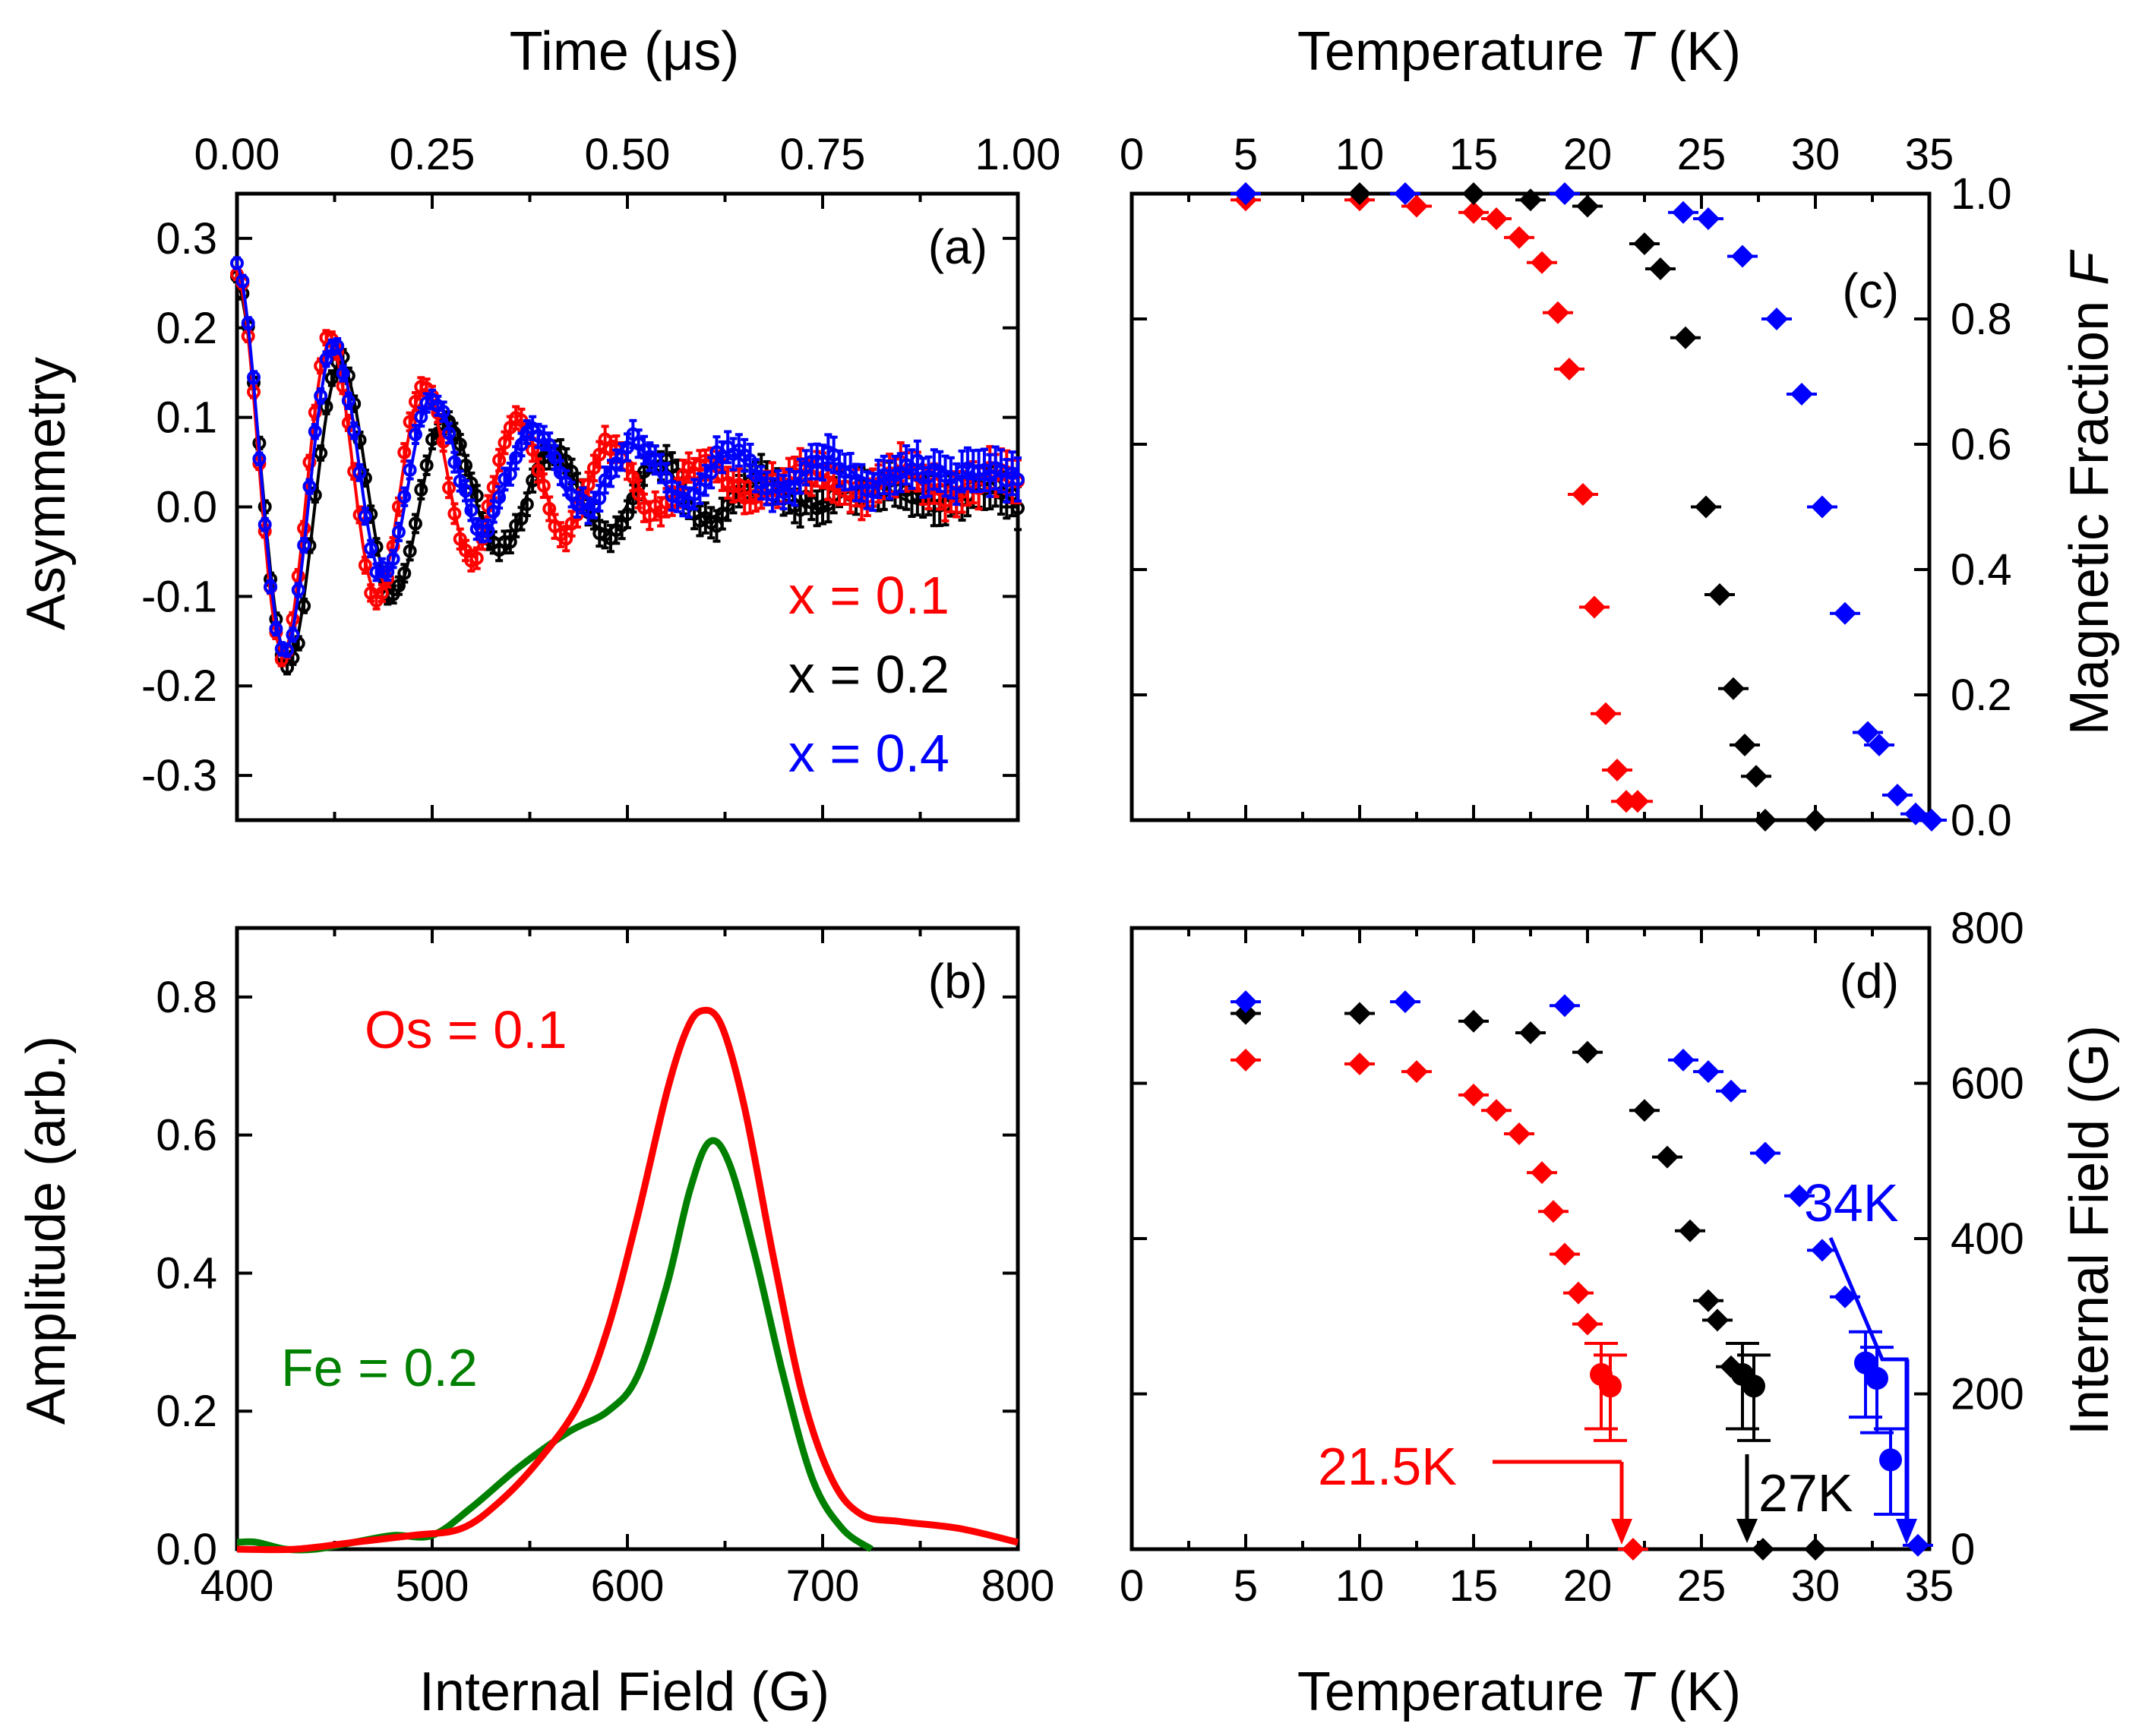 This screenshot has height=1736, width=2142. I want to click on panel-b-xlabel: Internal Field (G), so click(624, 1692).